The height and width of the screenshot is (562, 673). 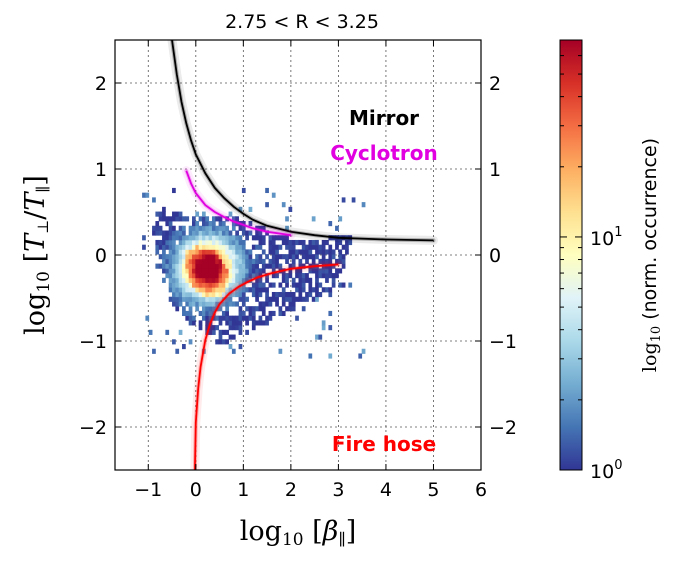 I want to click on y-tick-label-right: 1, so click(x=495, y=170).